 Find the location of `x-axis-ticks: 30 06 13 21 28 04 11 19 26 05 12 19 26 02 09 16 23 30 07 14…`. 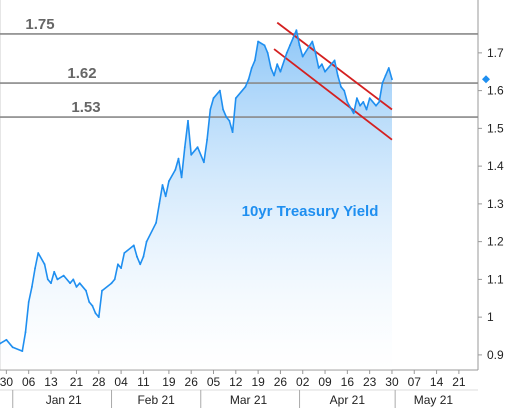

x-axis-ticks: 30 06 13 21 28 04 11 19 26 05 12 19 26 02 09 16 23 30 07 14… is located at coordinates (233, 379).